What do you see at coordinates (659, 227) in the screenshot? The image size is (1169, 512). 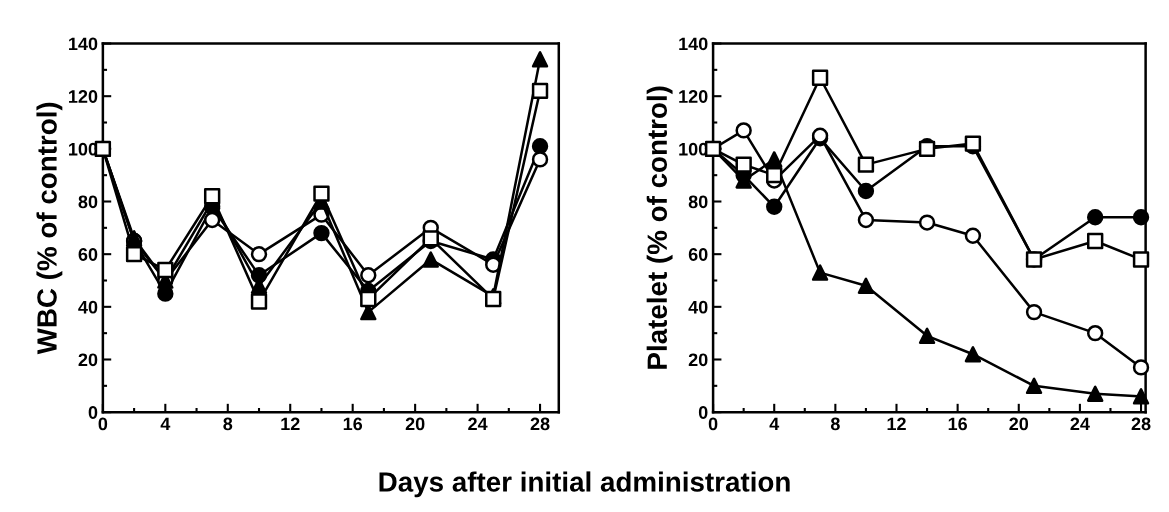 I see `y-axis-title: Platelet (% of control)` at bounding box center [659, 227].